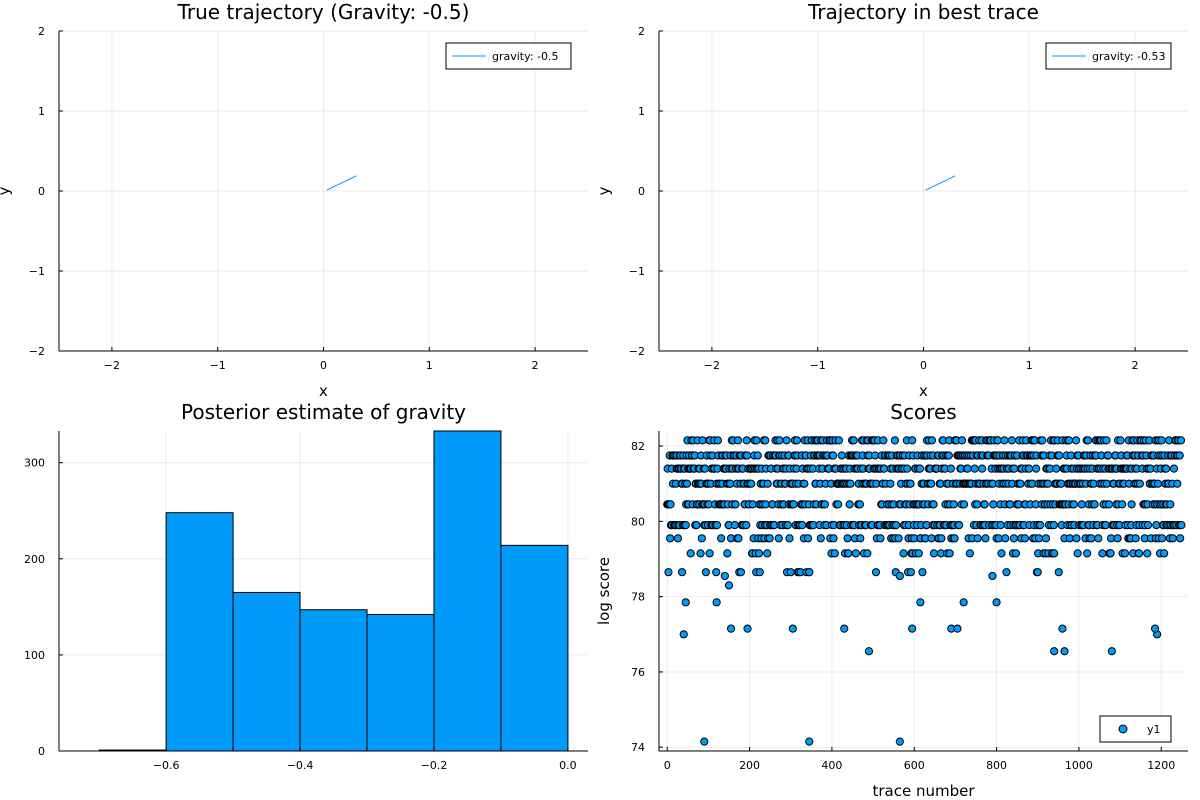 The width and height of the screenshot is (1200, 800). I want to click on x-axis-label: x, so click(323, 391).